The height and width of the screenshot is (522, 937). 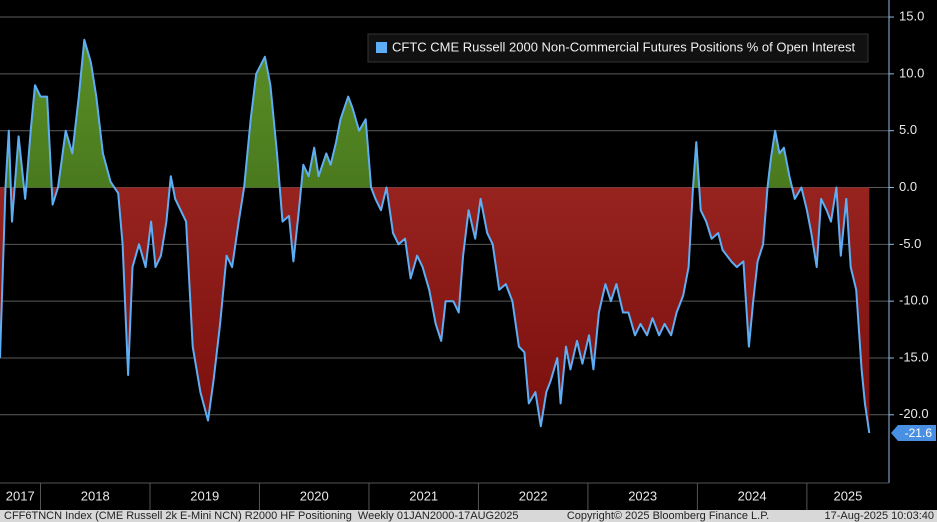 What do you see at coordinates (919, 433) in the screenshot?
I see `last-value-label: -21.6` at bounding box center [919, 433].